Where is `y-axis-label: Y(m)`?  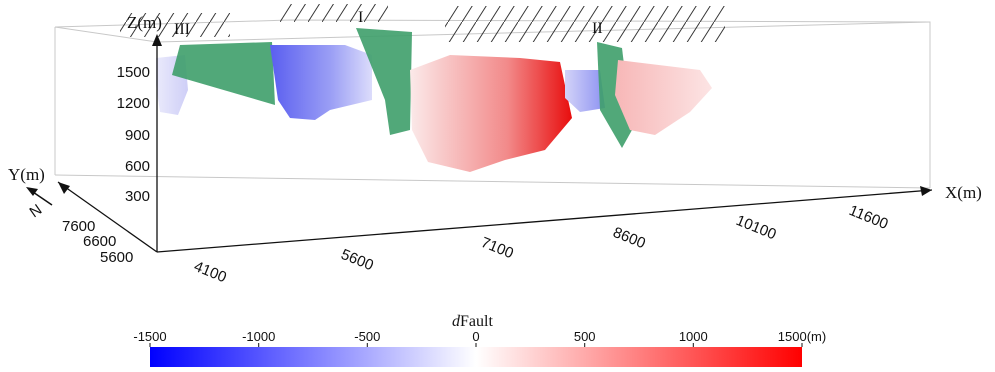 y-axis-label: Y(m) is located at coordinates (26, 174).